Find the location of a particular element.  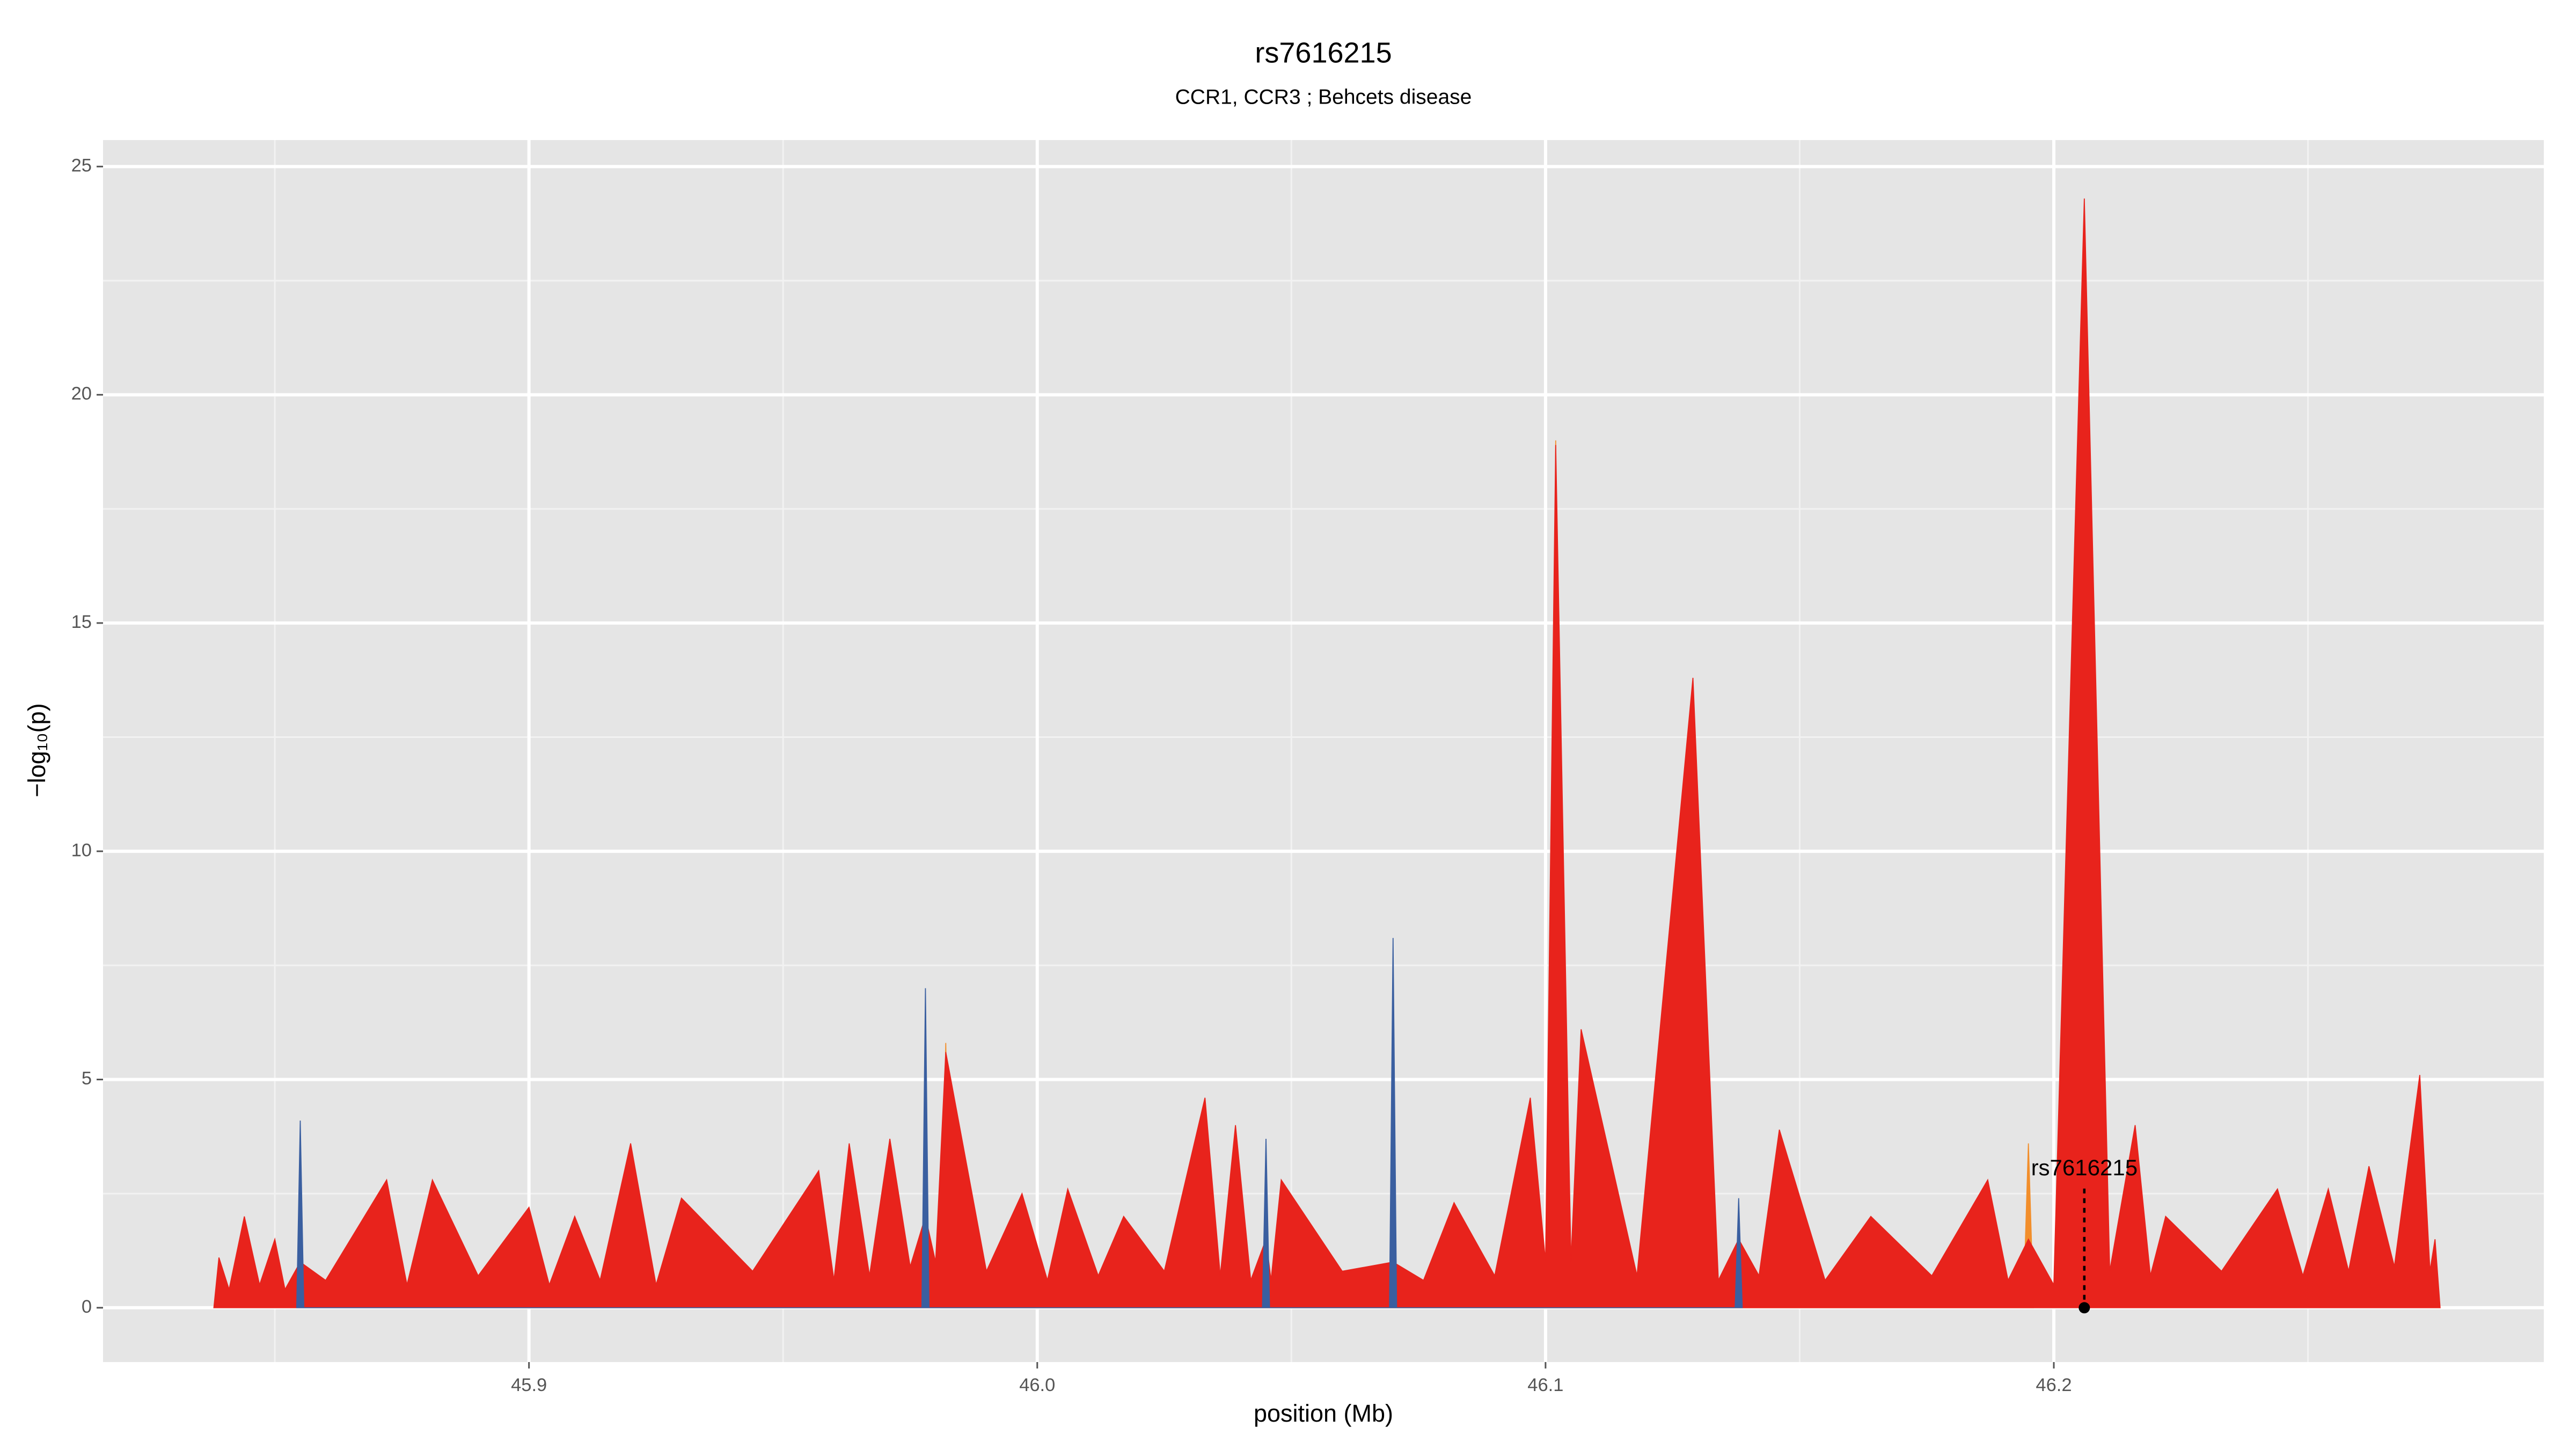

area-series is located at coordinates (1019, 1123).